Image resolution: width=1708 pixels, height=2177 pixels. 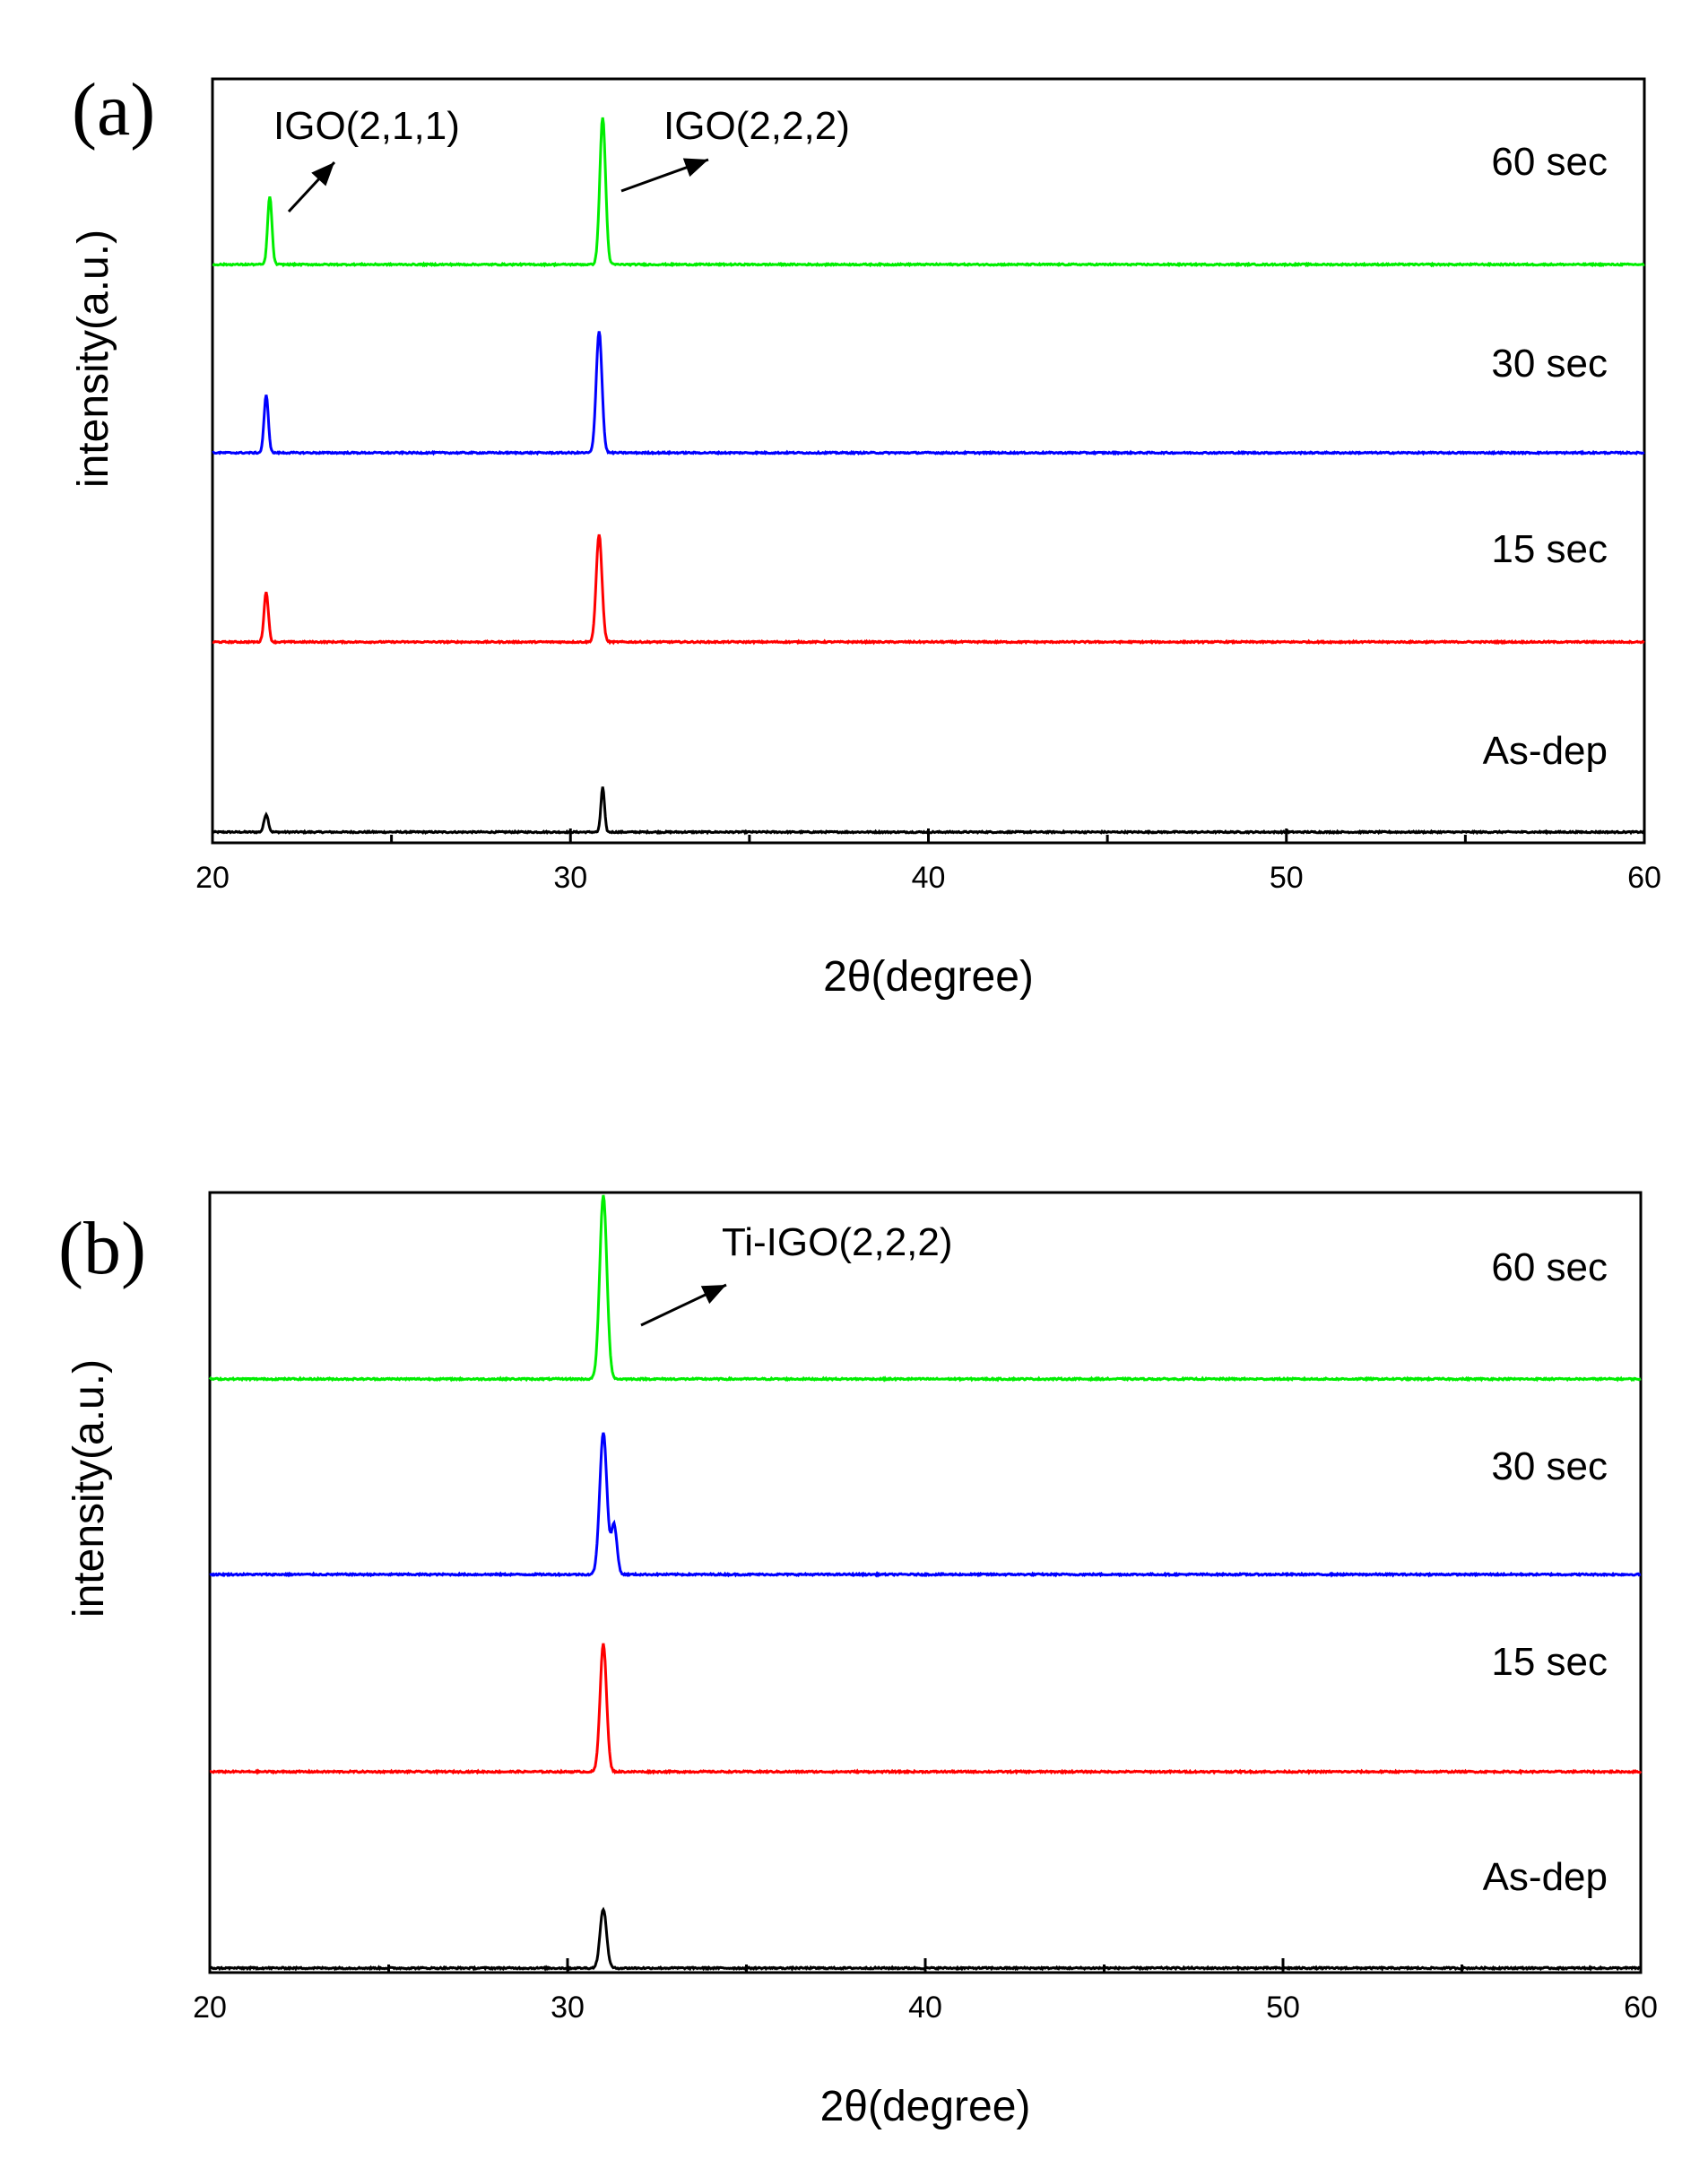 I want to click on panel-label: (a), so click(x=113, y=110).